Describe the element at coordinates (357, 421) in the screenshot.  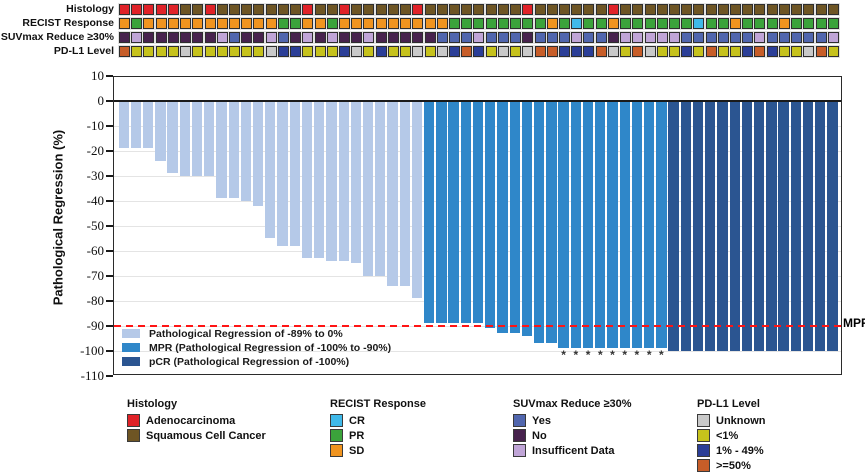
I see `legend-item-label: CR` at that location.